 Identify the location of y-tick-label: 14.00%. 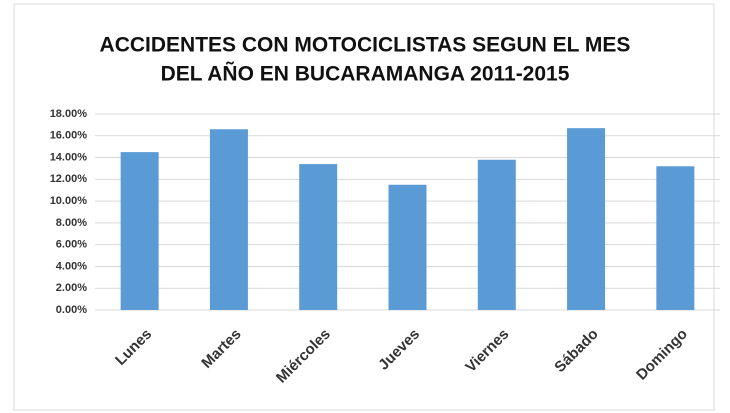
(69, 157).